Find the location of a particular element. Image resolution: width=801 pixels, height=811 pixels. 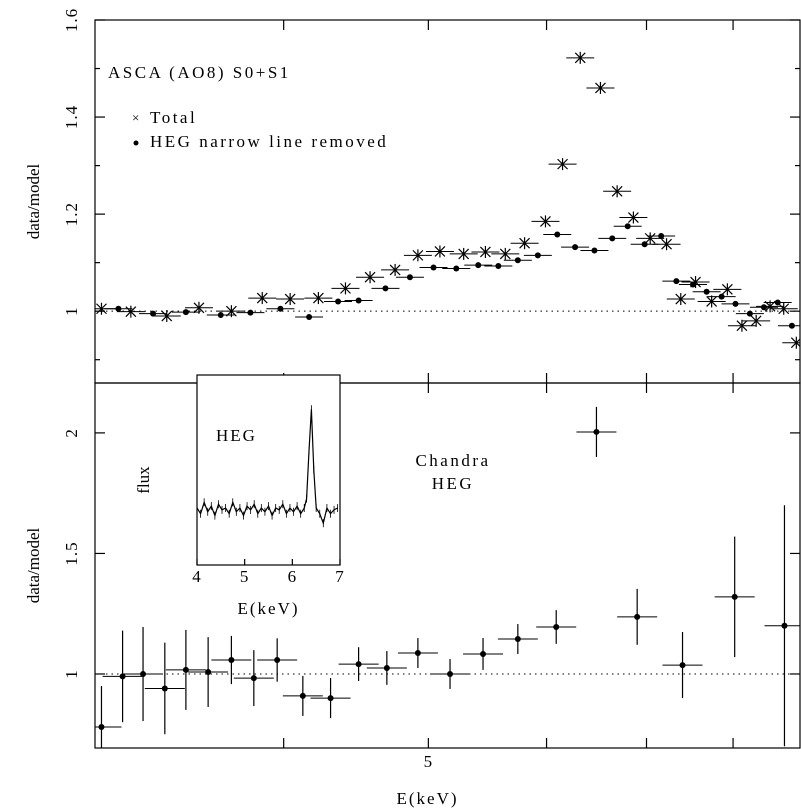

legend-label: HEG narrow line removed is located at coordinates (269, 141).